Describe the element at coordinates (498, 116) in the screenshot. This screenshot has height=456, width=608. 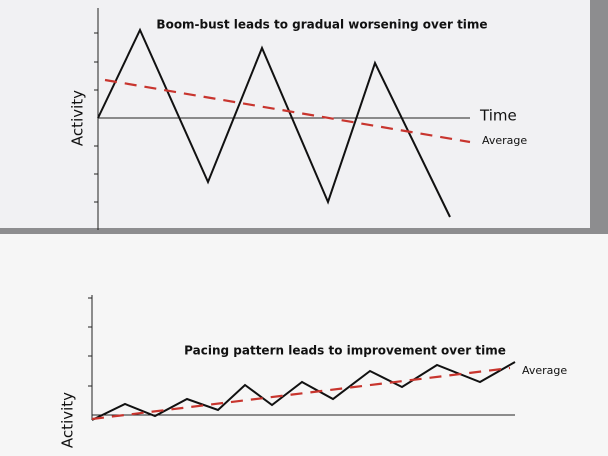
I see `x-axis-label: Time` at that location.